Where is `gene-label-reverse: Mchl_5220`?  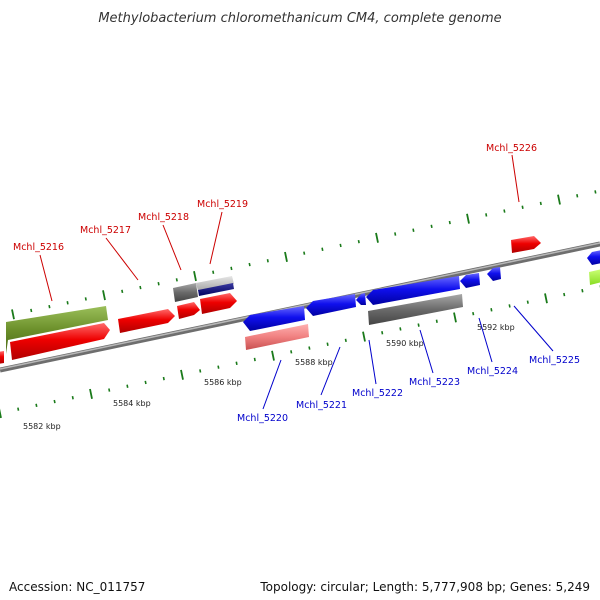 gene-label-reverse: Mchl_5220 is located at coordinates (262, 418).